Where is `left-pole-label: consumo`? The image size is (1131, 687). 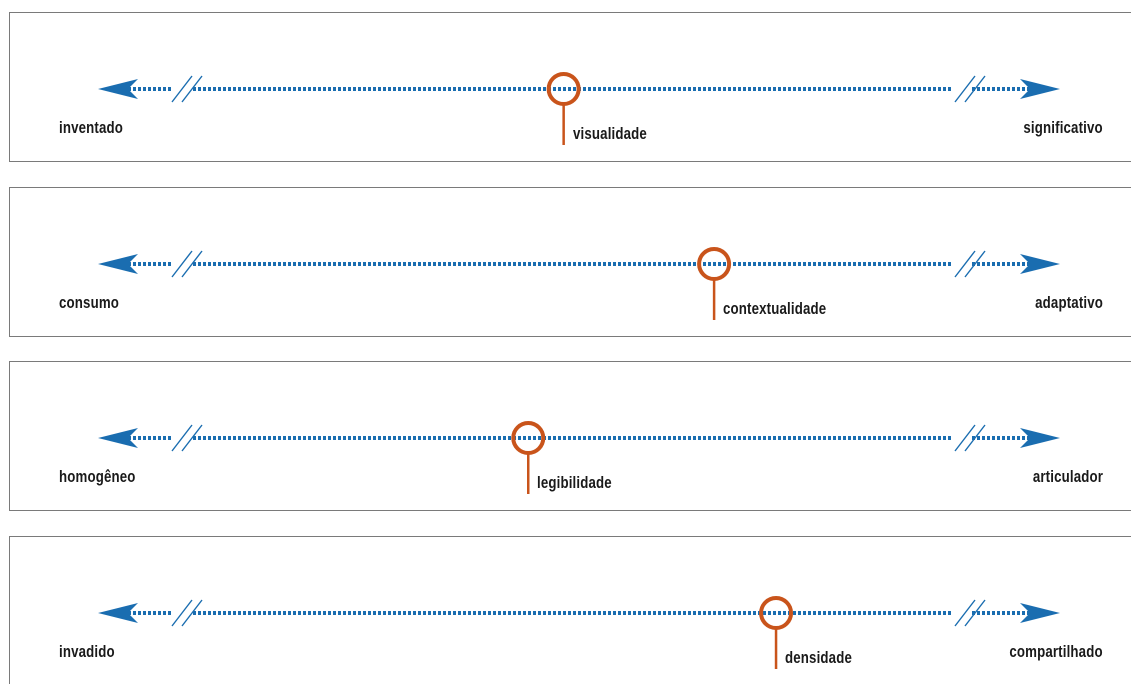
left-pole-label: consumo is located at coordinates (89, 302).